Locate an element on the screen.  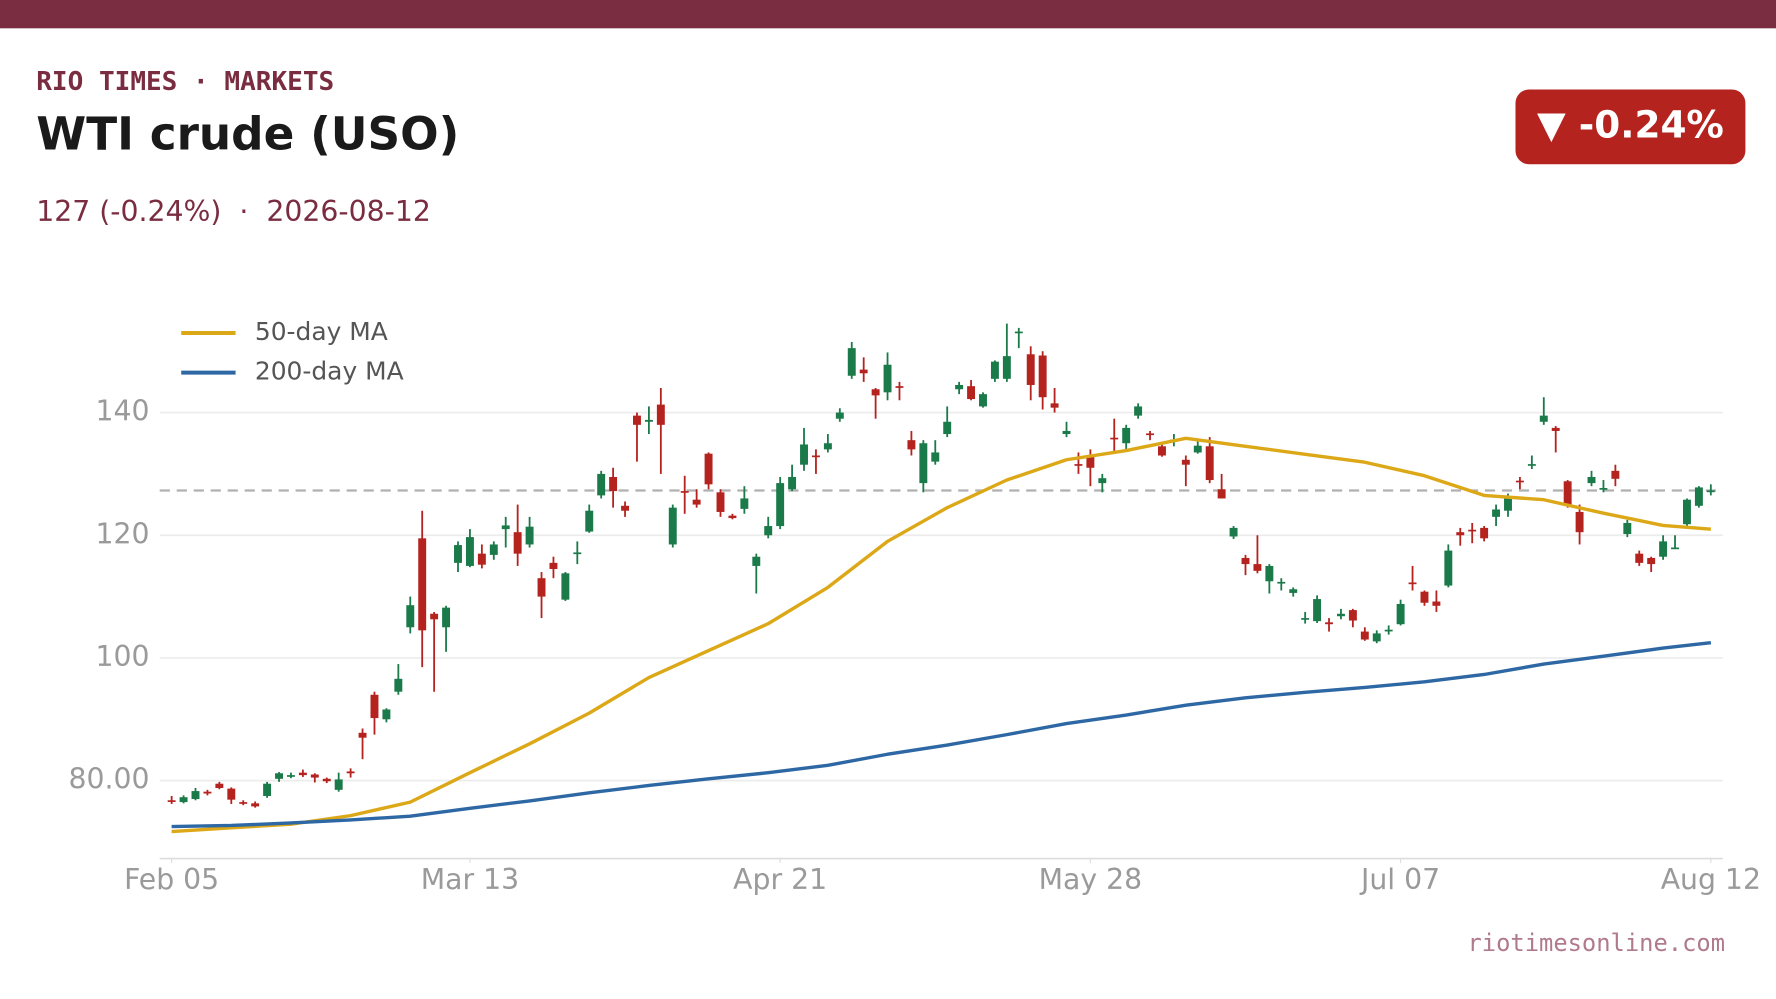
x-tick-label: Aug 12 is located at coordinates (1711, 879).